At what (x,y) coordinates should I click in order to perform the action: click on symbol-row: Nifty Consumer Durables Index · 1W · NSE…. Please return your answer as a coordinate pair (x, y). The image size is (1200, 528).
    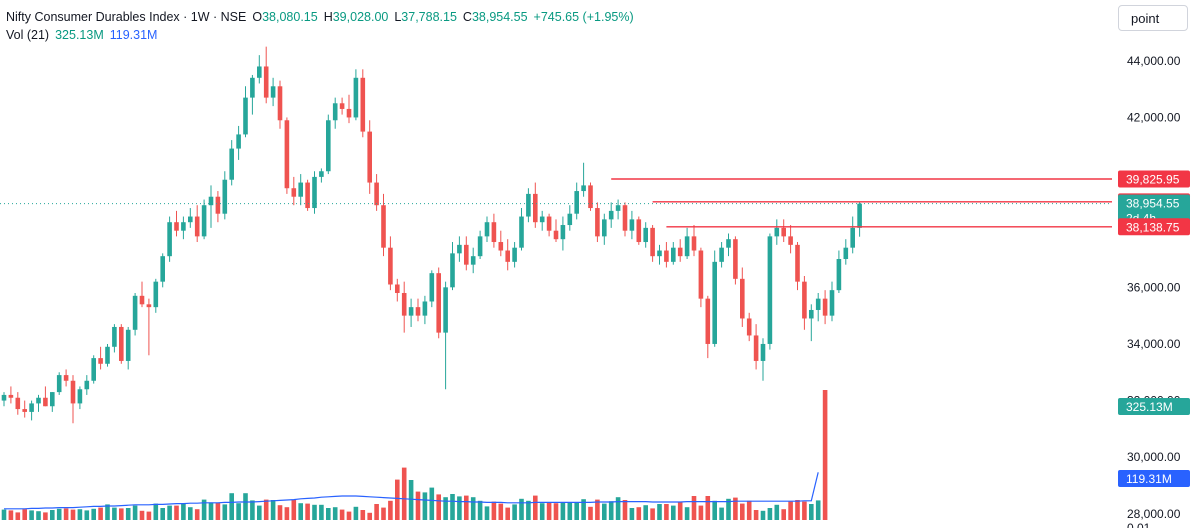
    Looking at the image, I should click on (320, 17).